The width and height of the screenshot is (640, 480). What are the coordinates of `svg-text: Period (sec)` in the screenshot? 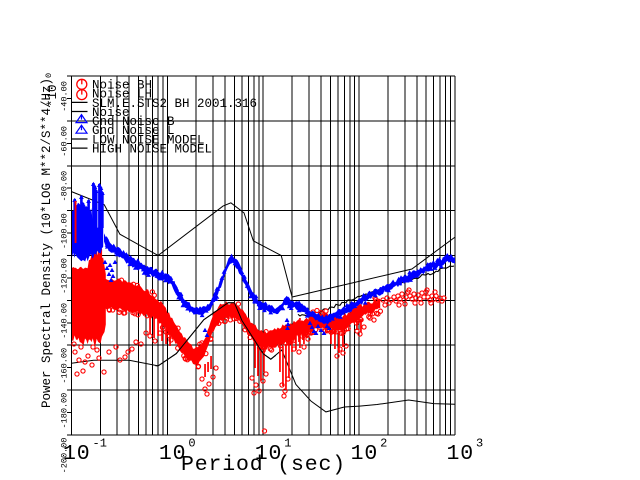 It's located at (263, 465).